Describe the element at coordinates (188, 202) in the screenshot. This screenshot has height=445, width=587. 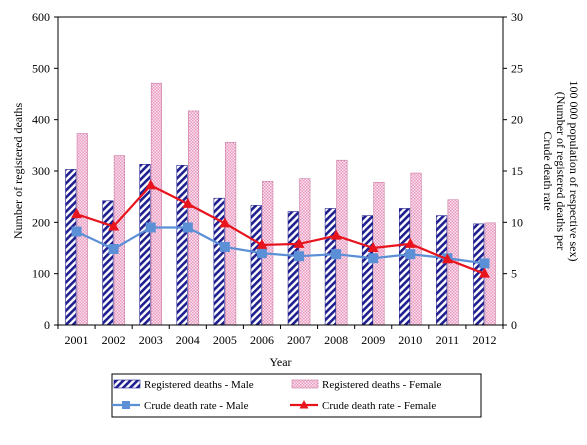
I see `female-rate-point-2004` at that location.